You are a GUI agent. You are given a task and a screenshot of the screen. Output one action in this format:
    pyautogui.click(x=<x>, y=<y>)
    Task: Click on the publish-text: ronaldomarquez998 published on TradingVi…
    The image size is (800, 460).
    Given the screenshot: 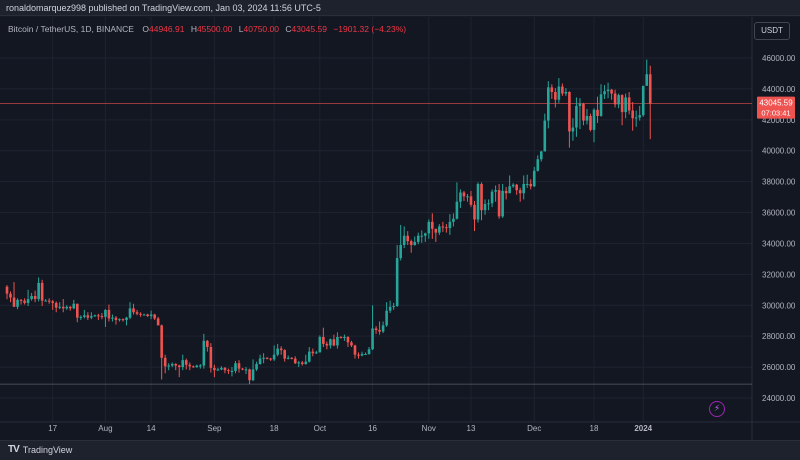 What is the action you would take?
    pyautogui.click(x=163, y=8)
    